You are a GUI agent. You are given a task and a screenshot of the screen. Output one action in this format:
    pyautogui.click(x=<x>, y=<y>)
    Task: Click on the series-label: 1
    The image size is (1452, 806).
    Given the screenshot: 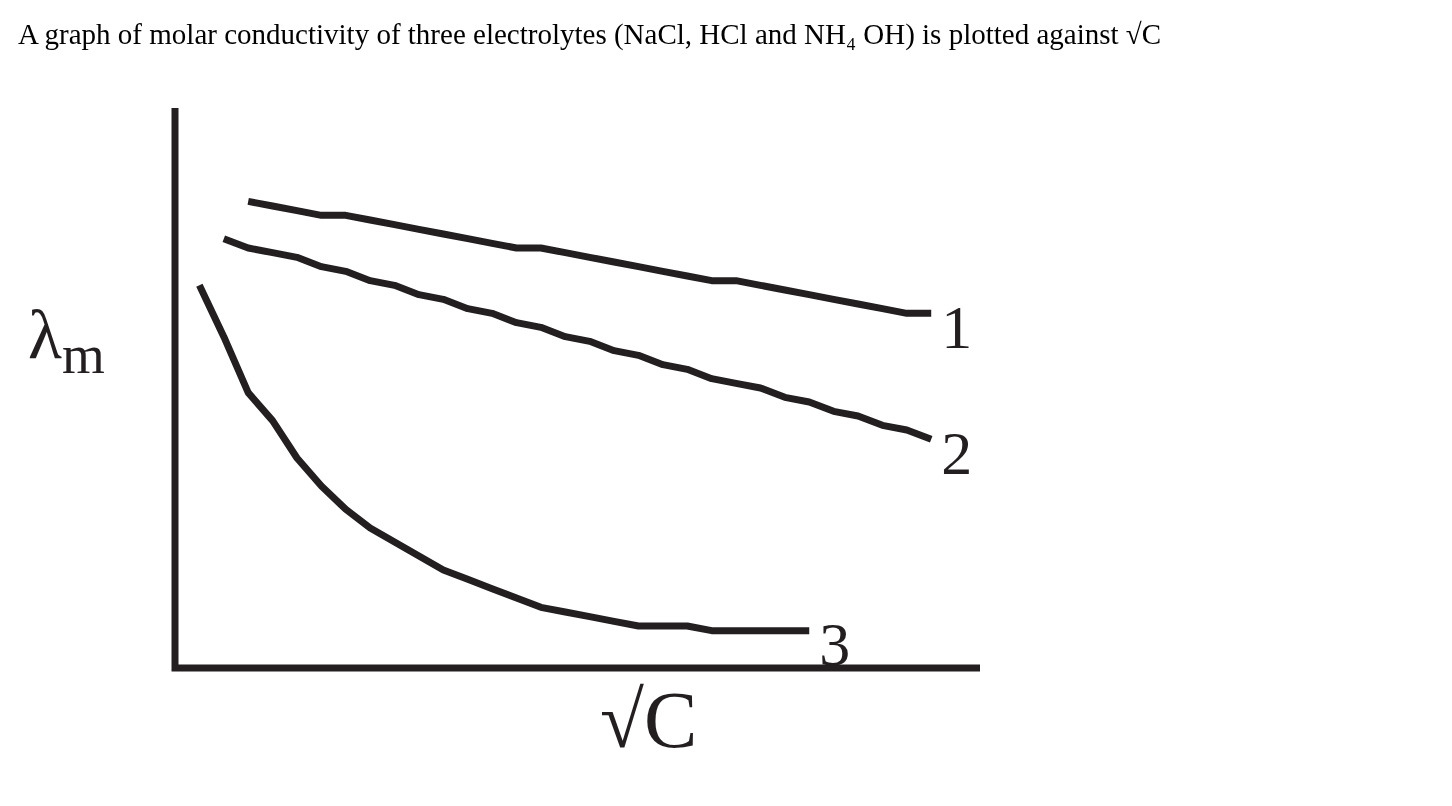 What is the action you would take?
    pyautogui.click(x=957, y=326)
    